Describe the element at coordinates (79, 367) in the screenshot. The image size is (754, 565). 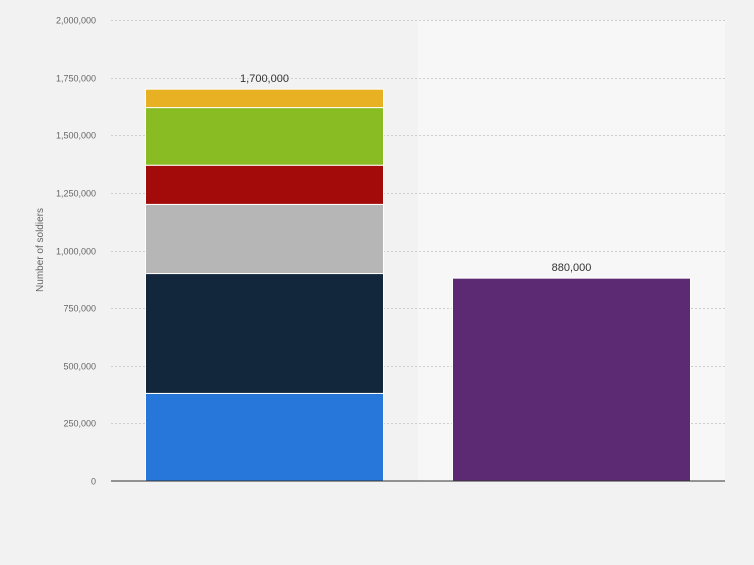
I see `y-tick-label: 500,000` at that location.